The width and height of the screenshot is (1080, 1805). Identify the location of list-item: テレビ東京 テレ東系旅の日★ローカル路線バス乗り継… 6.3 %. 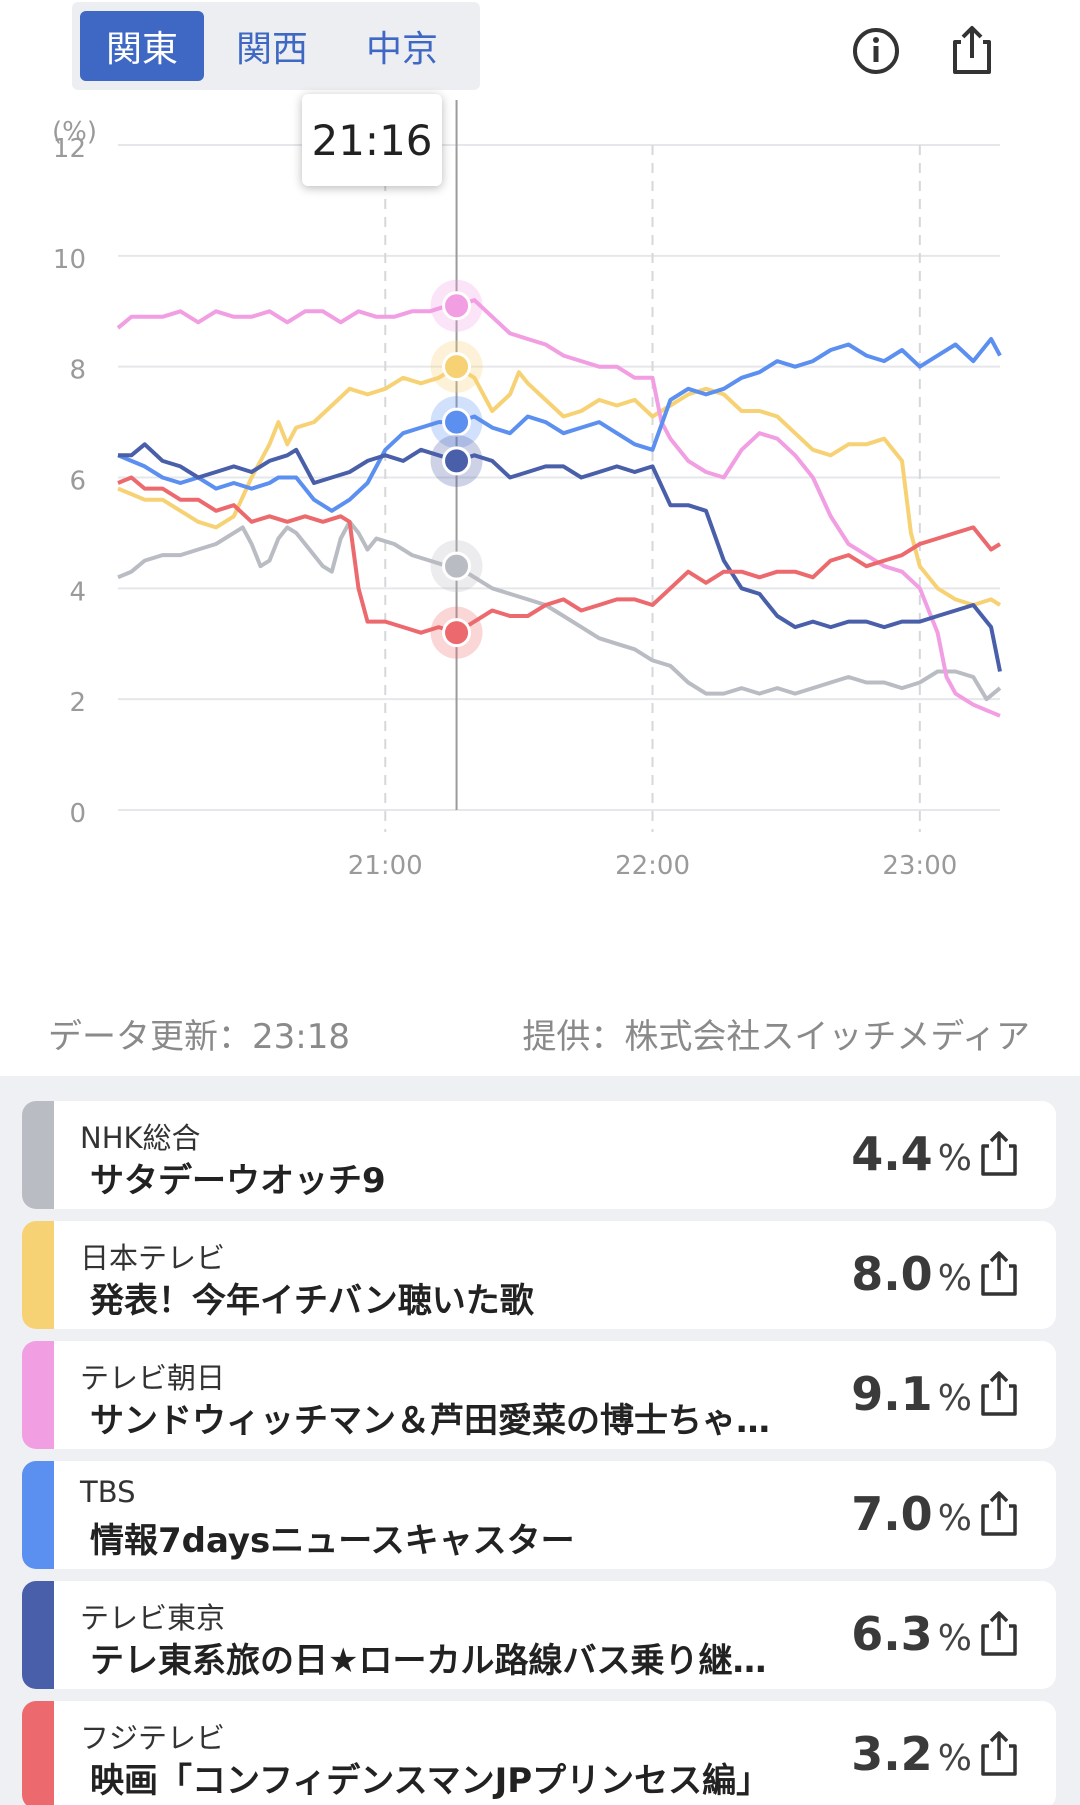
(539, 1635).